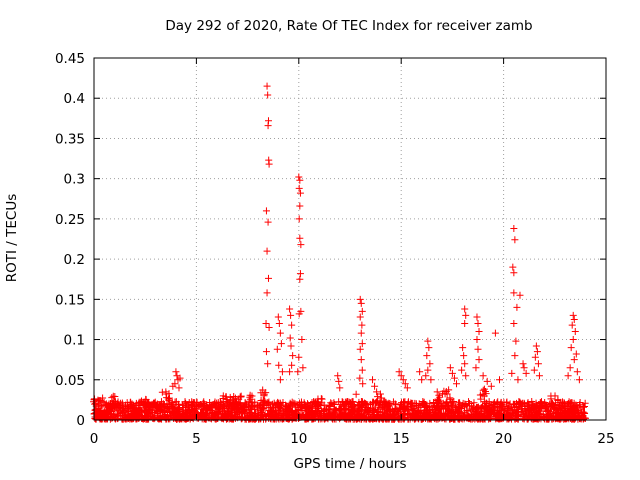 This screenshot has width=640, height=480. What do you see at coordinates (70, 139) in the screenshot?
I see `y-tick-label: 0.35` at bounding box center [70, 139].